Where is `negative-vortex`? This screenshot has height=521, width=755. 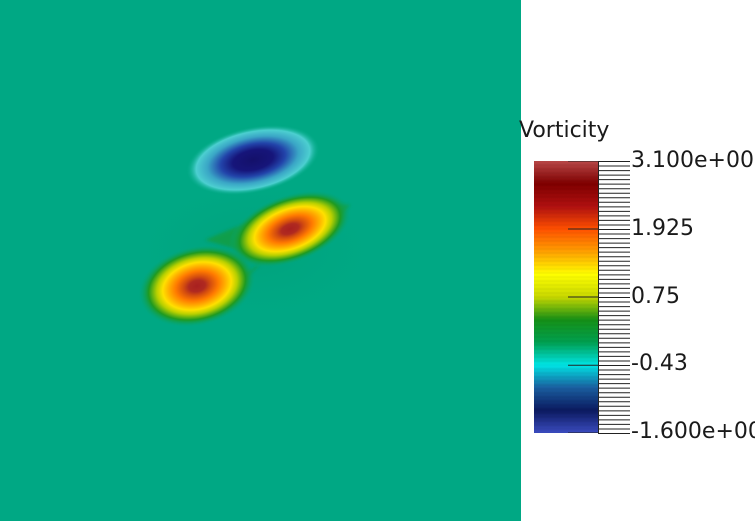
negative-vortex is located at coordinates (253, 160).